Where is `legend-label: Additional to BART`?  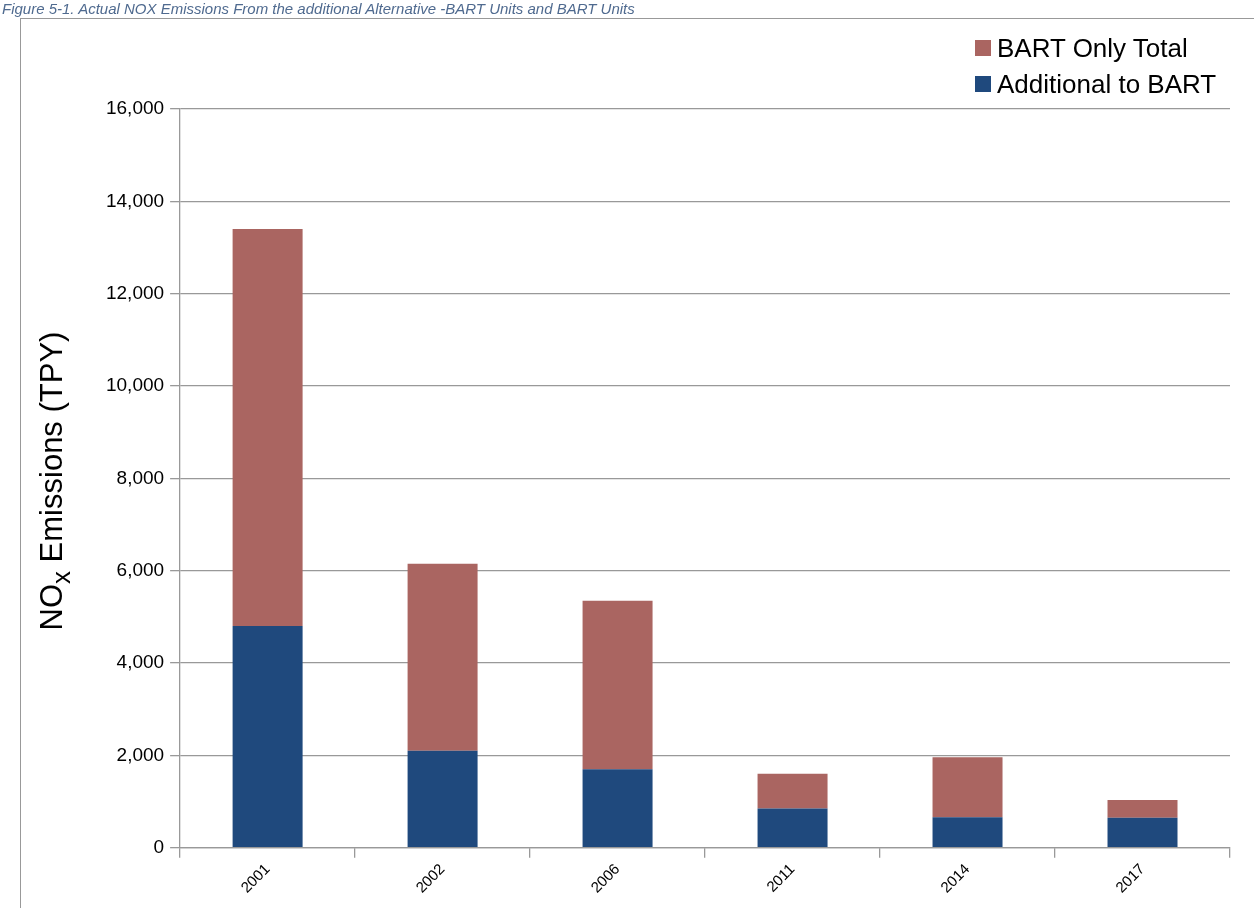 legend-label: Additional to BART is located at coordinates (1107, 84).